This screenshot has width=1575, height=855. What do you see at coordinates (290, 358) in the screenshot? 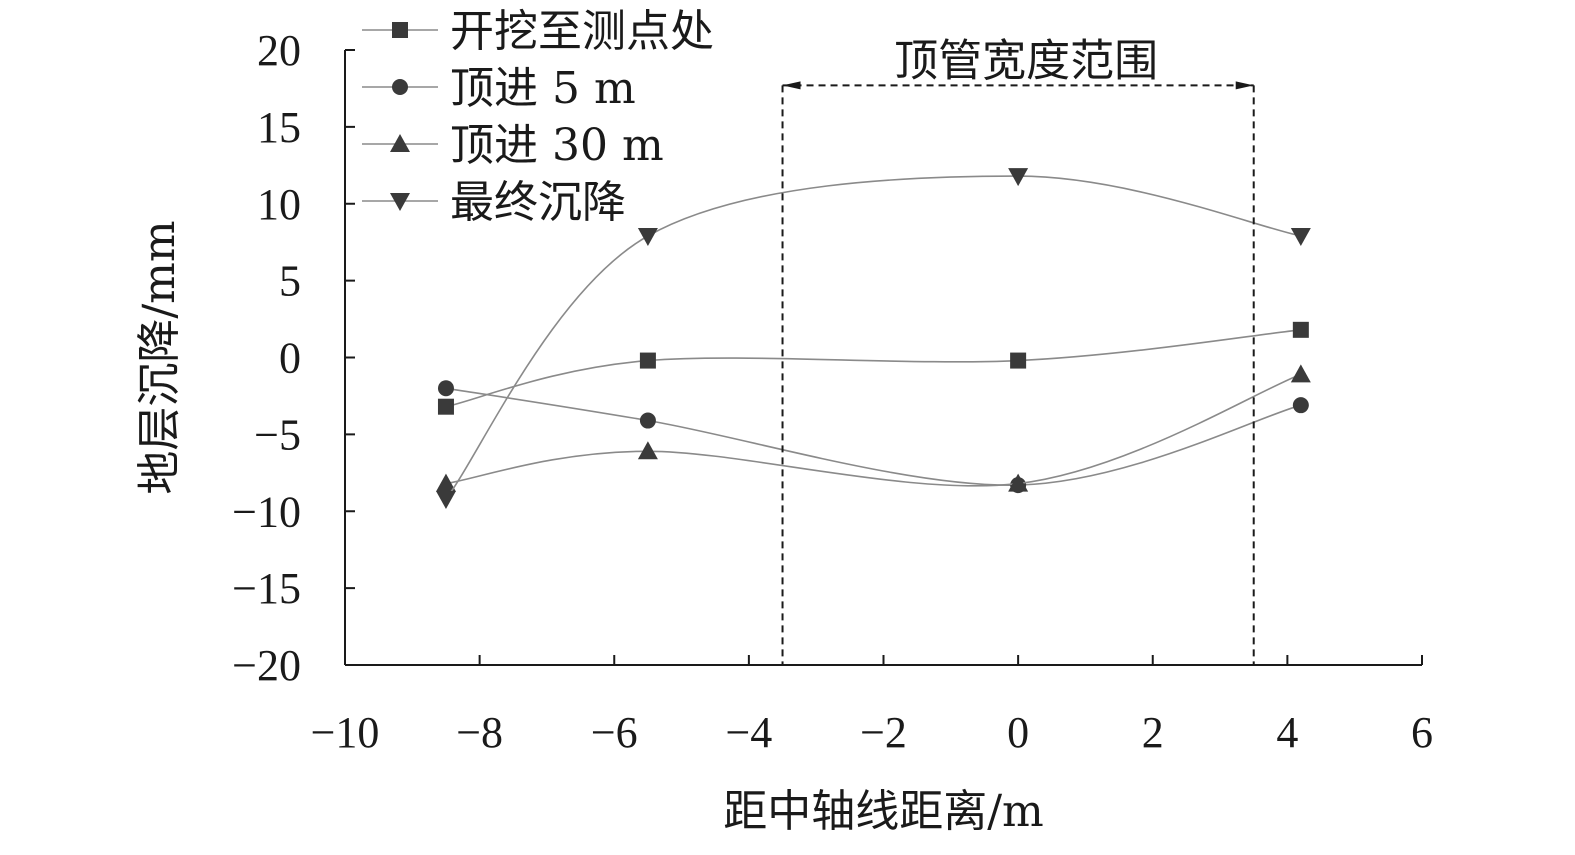
I see `y-tick-label: 0` at bounding box center [290, 358].